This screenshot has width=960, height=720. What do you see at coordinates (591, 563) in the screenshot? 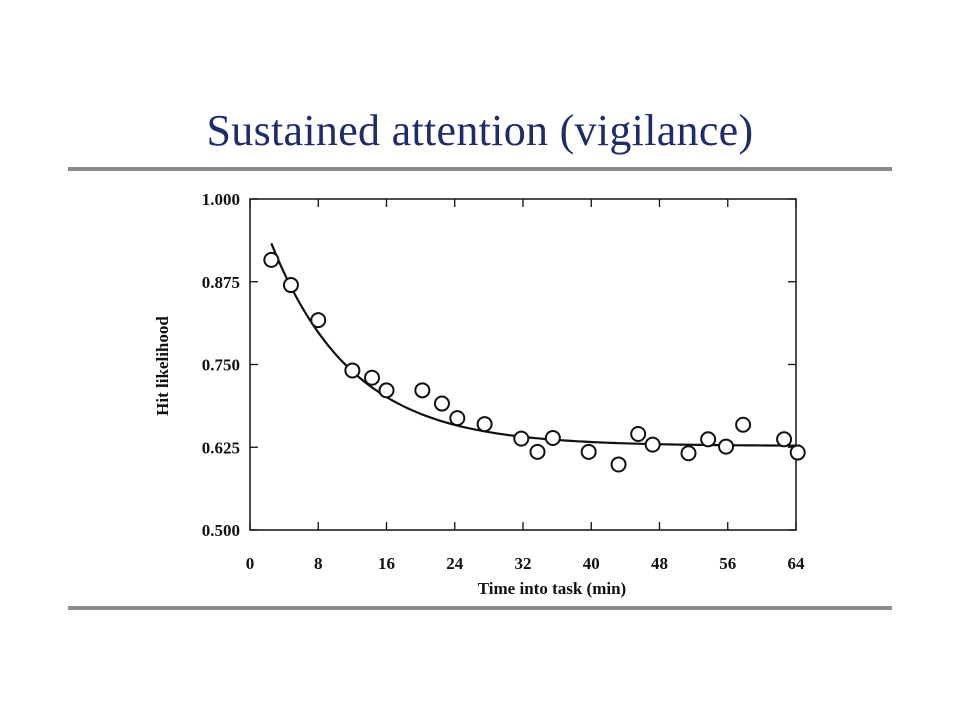
I see `x-tick-label: 40` at bounding box center [591, 563].